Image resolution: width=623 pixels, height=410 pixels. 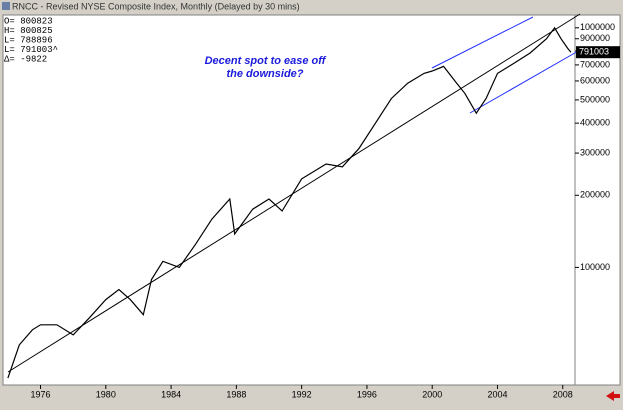 I want to click on x-tick-label: 1992, so click(x=302, y=394).